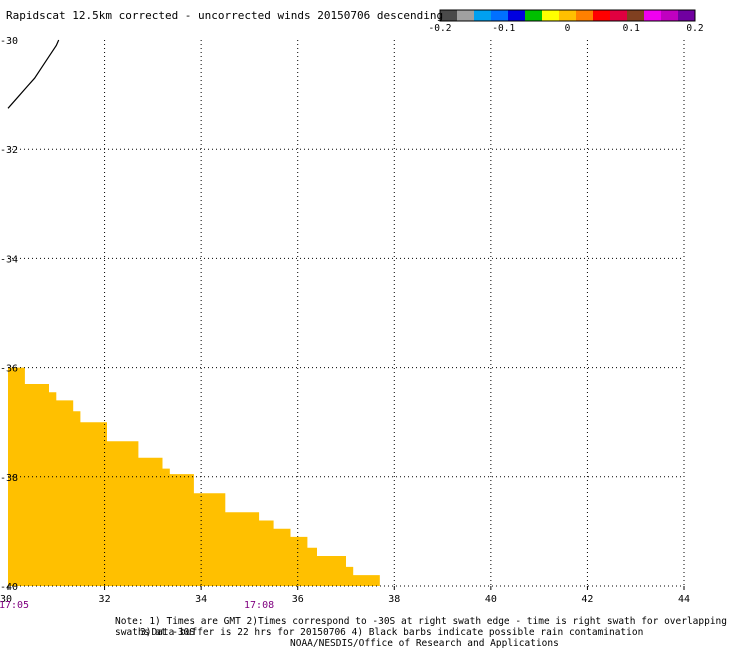 This screenshot has height=650, width=740. Describe the element at coordinates (9, 150) in the screenshot. I see `y-tick-label: -32` at that location.